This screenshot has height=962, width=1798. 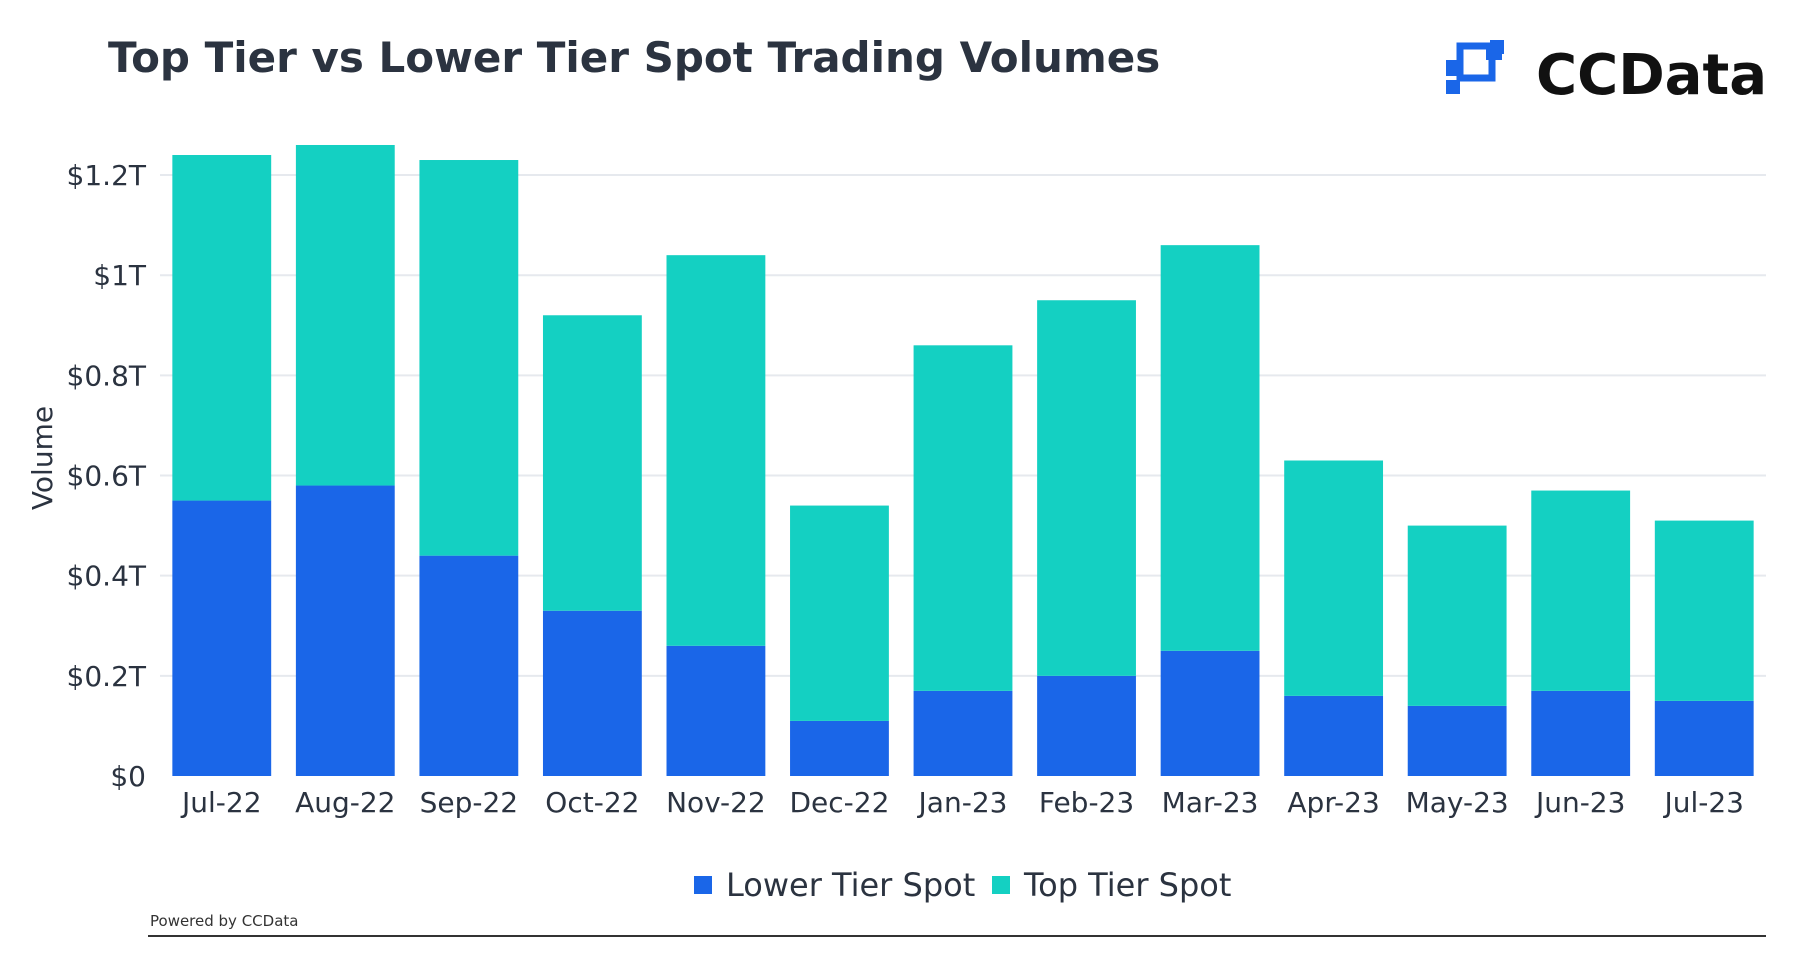 What do you see at coordinates (716, 802) in the screenshot?
I see `x-tick-label: Nov-22` at bounding box center [716, 802].